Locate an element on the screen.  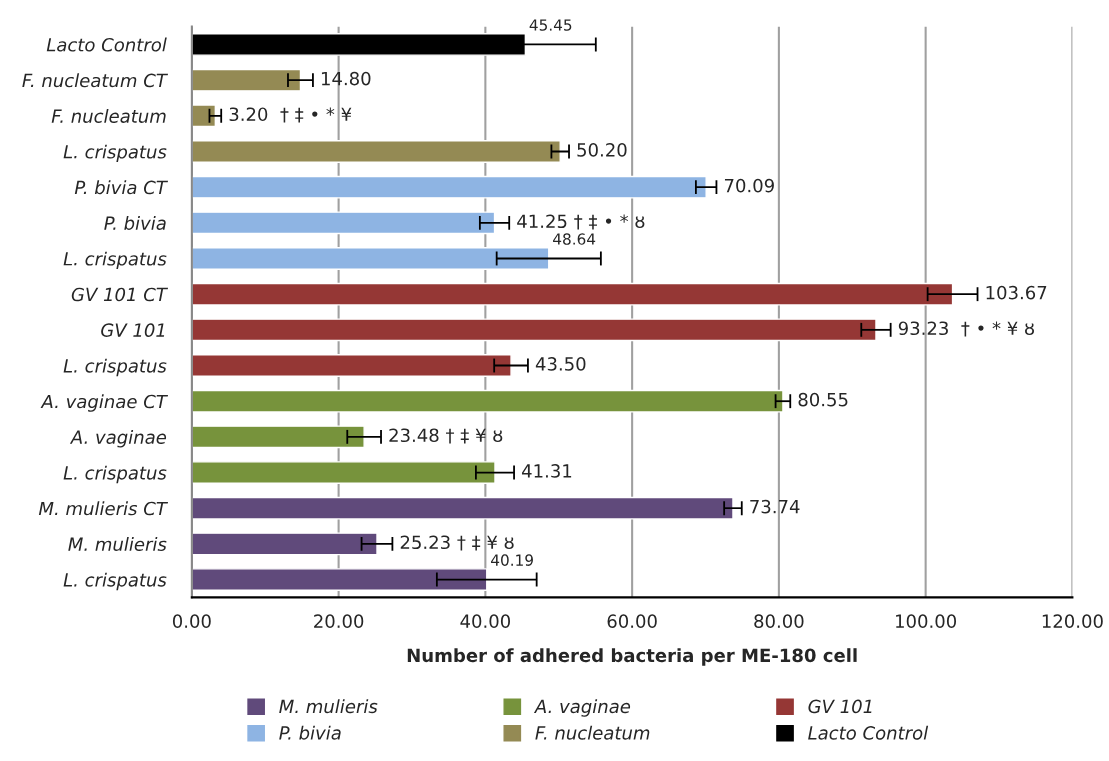
data-label: 43.50 is located at coordinates (560, 364).